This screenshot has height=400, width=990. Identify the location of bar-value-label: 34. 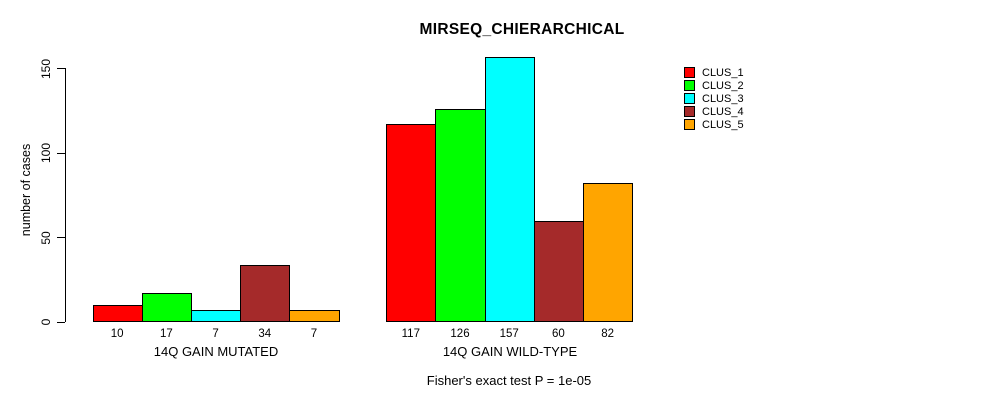
(265, 334).